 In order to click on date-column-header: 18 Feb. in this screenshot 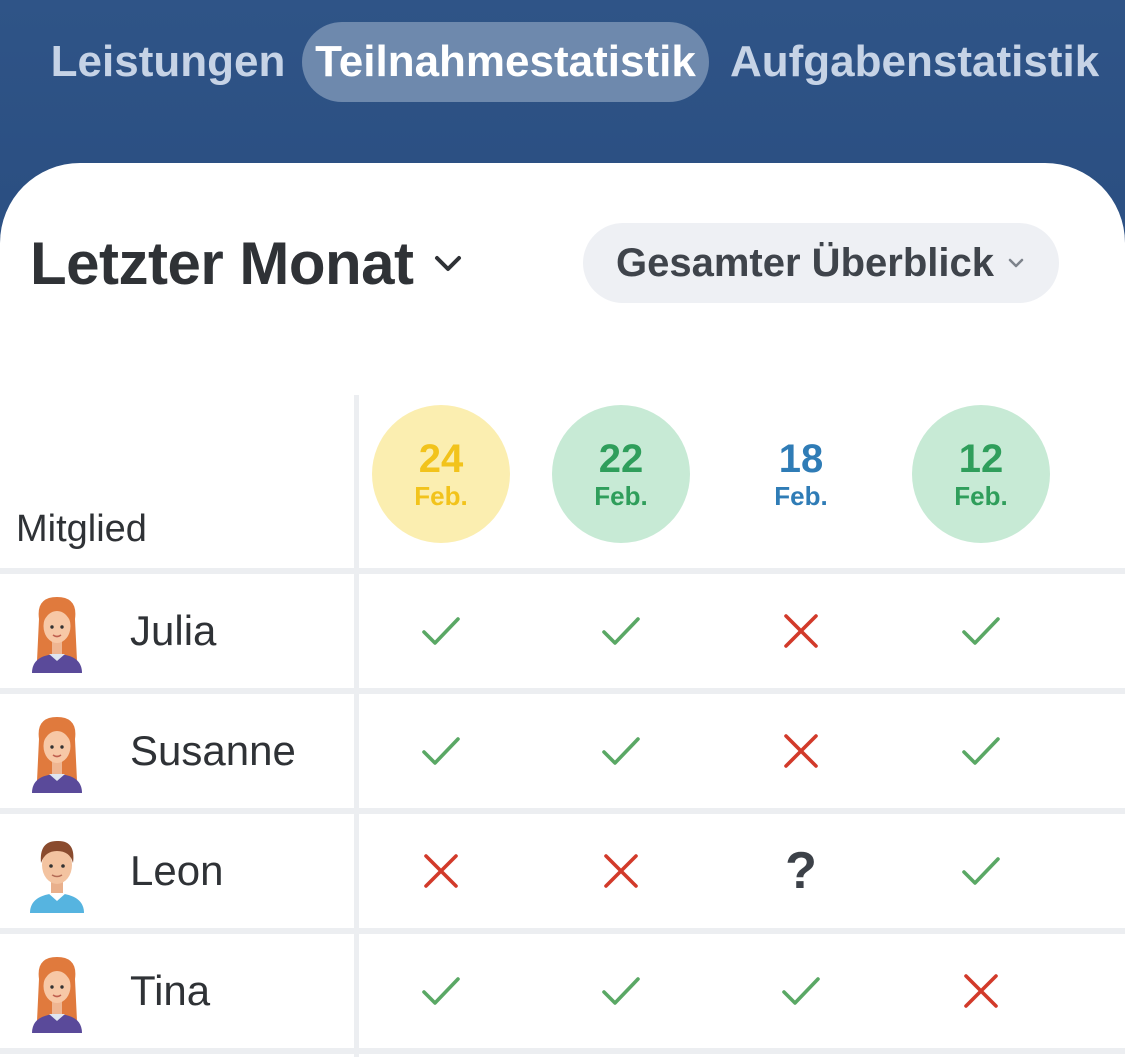, I will do `click(801, 474)`.